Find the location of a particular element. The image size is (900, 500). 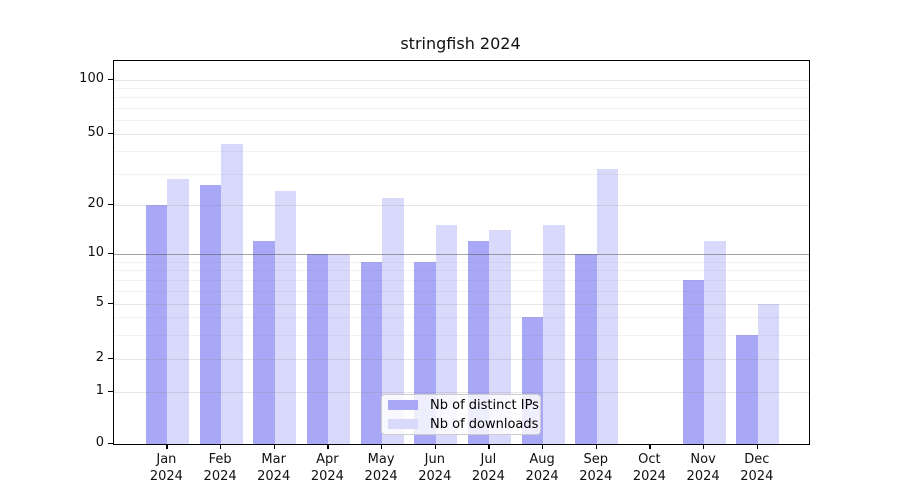

bar-downloads-jun is located at coordinates (446, 334).